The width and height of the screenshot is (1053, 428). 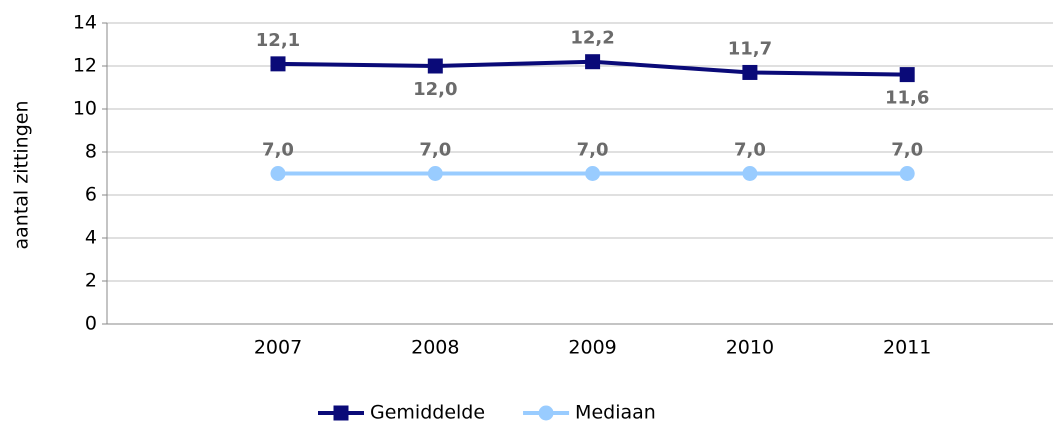 What do you see at coordinates (22, 174) in the screenshot?
I see `y-axis-label: aantal zittingen` at bounding box center [22, 174].